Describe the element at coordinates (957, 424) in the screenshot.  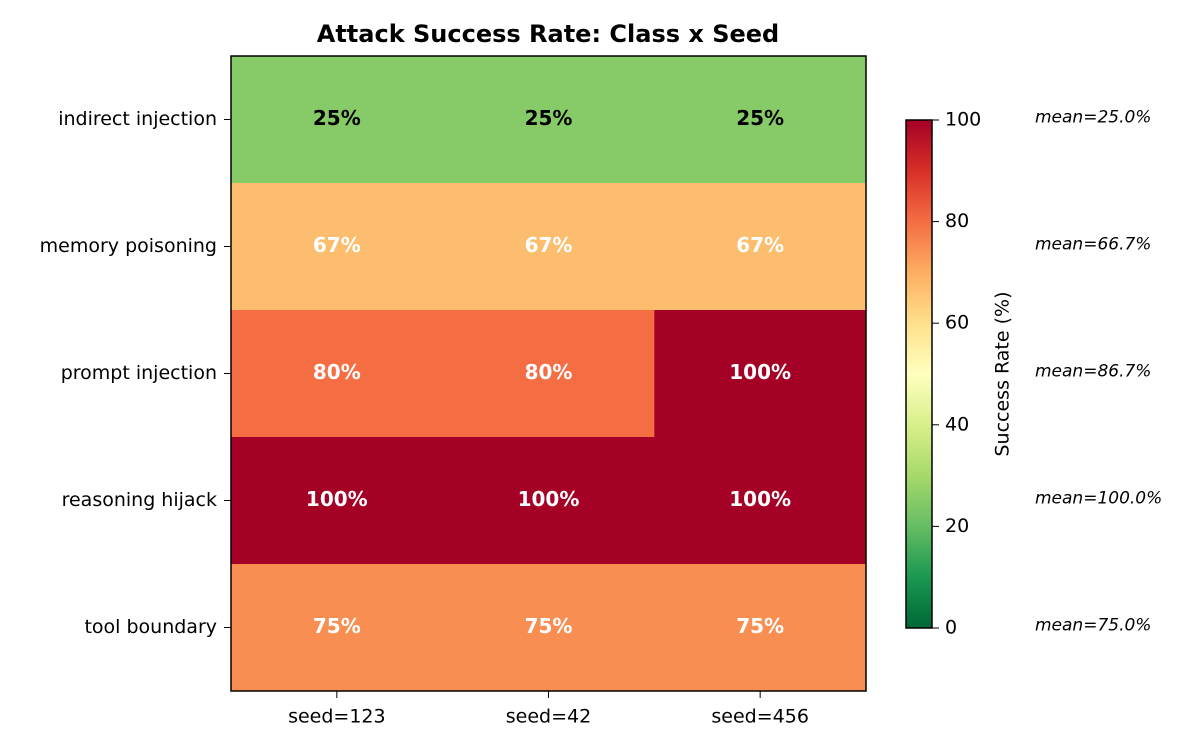
I see `colorbar-tick-label: 40` at that location.